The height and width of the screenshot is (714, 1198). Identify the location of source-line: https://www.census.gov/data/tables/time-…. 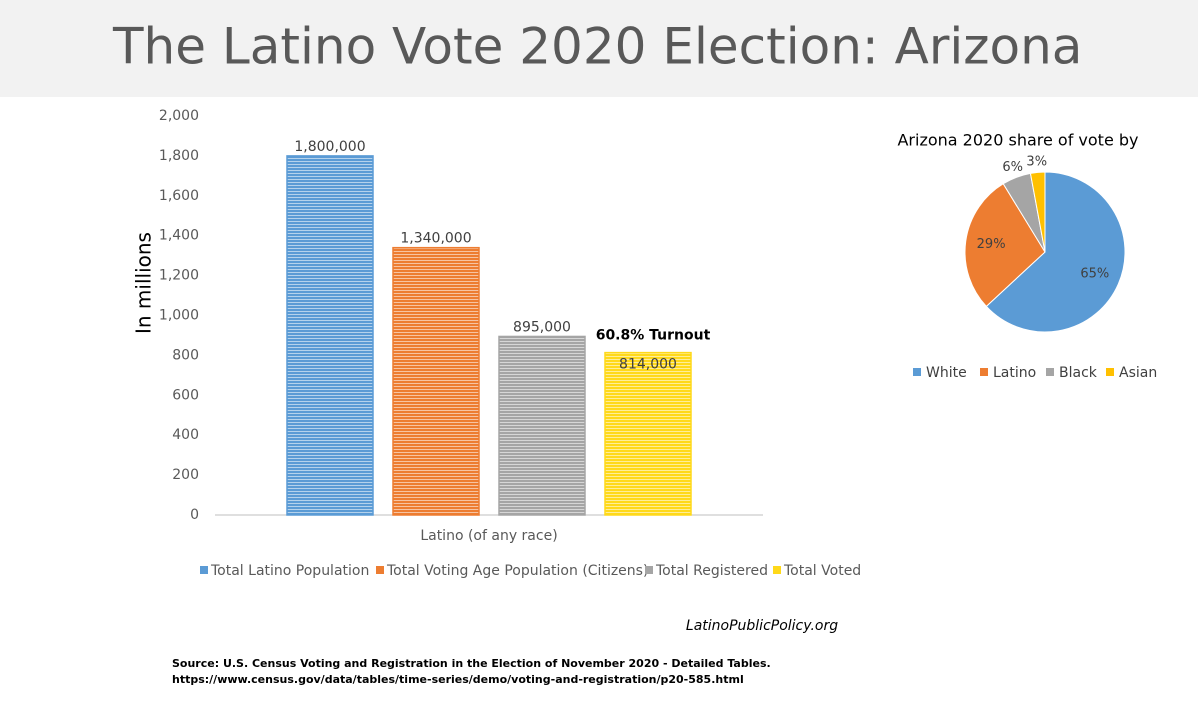
(458, 679).